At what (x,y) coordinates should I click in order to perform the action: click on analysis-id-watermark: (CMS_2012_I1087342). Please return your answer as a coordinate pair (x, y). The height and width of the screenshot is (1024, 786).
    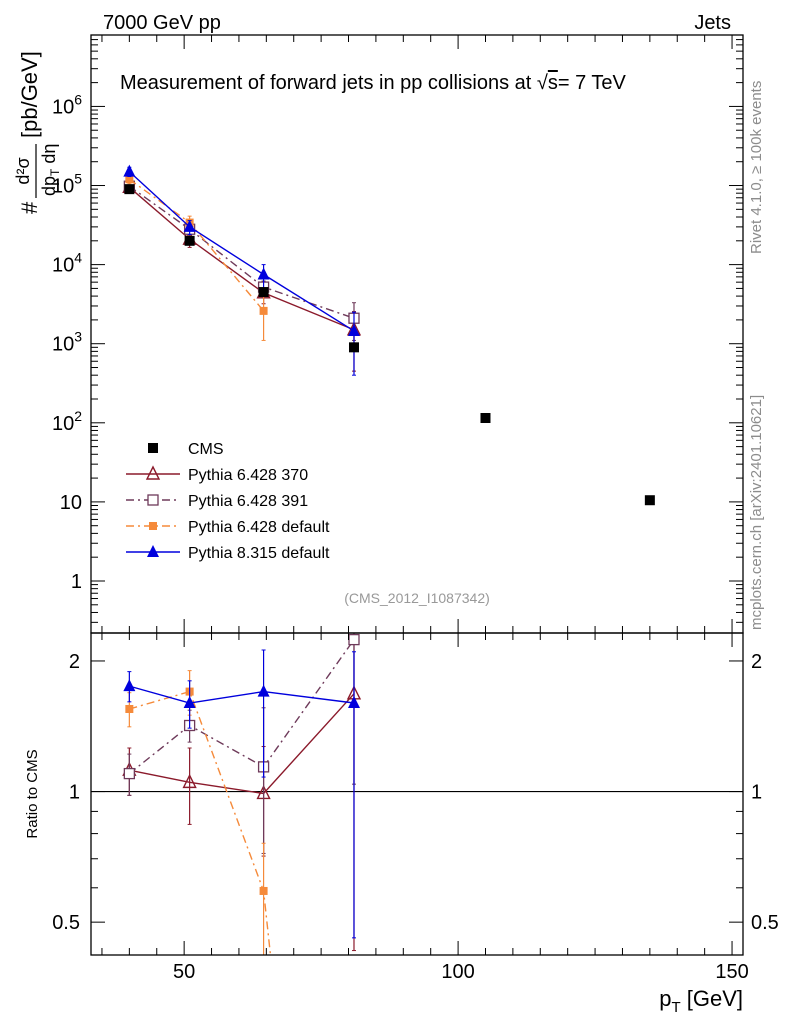
    Looking at the image, I should click on (417, 598).